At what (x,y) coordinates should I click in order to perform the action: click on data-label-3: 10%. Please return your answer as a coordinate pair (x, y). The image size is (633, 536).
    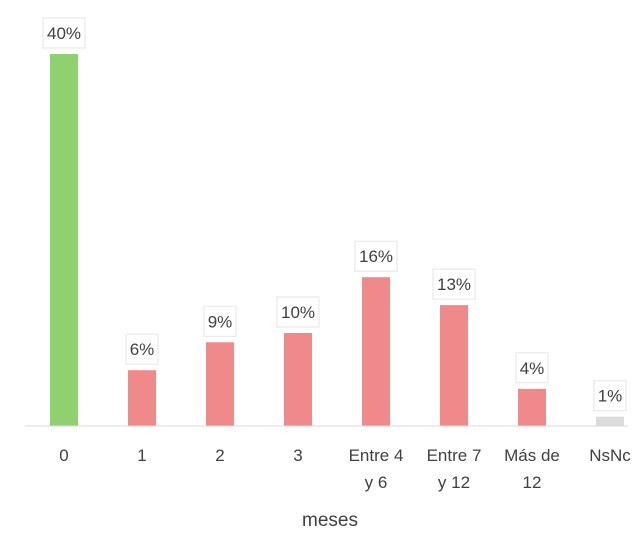
    Looking at the image, I should click on (298, 312).